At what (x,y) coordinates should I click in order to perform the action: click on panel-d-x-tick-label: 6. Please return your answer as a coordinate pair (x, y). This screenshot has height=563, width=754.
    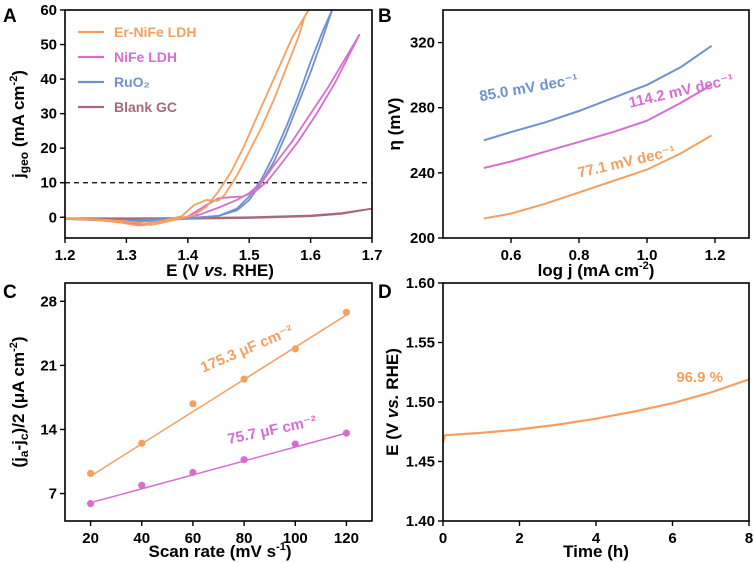
    Looking at the image, I should click on (672, 538).